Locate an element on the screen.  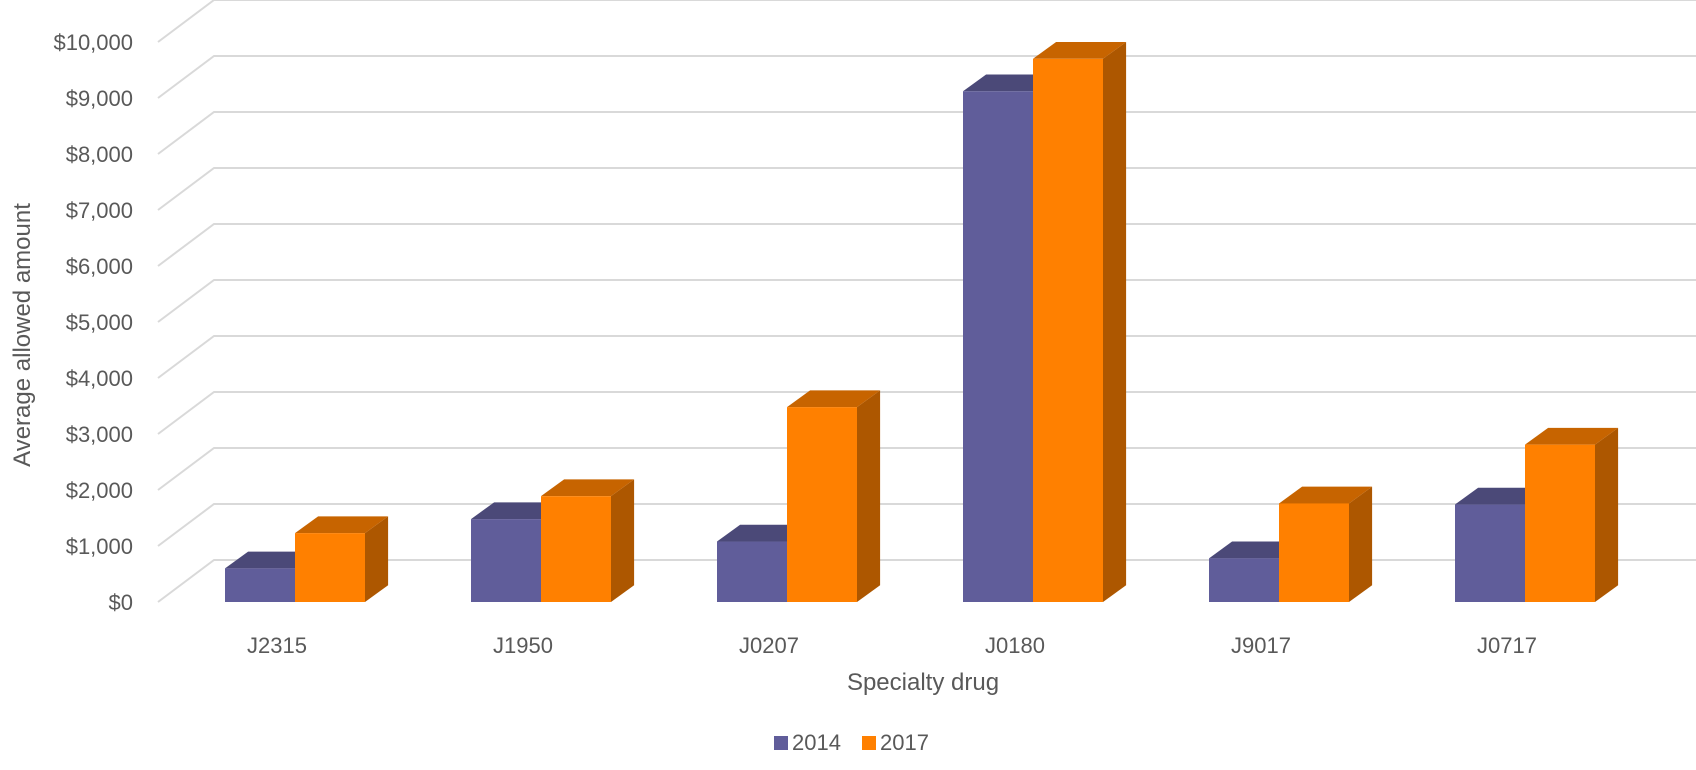
bar-2014-J0180 is located at coordinates (1010, 338).